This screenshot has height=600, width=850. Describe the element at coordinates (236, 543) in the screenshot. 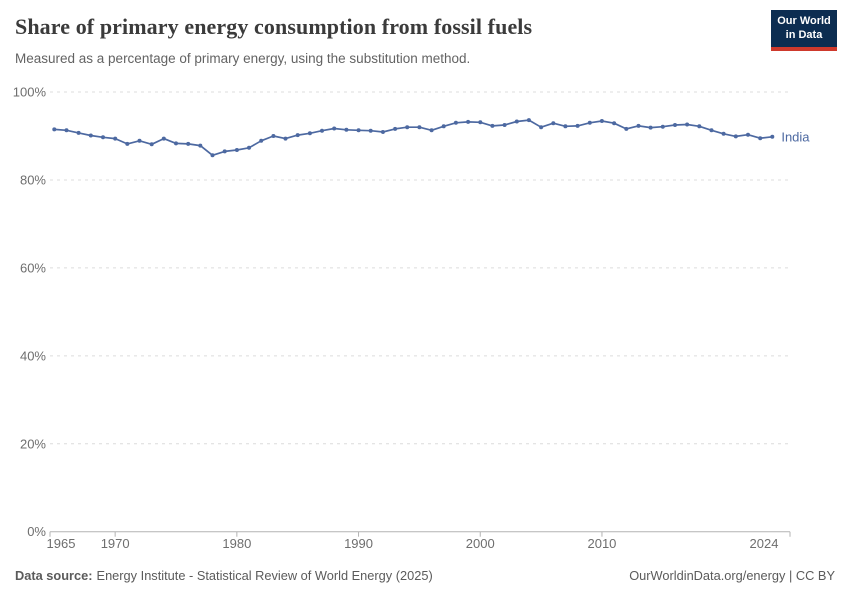

I see `x-tick-label: 1980` at that location.